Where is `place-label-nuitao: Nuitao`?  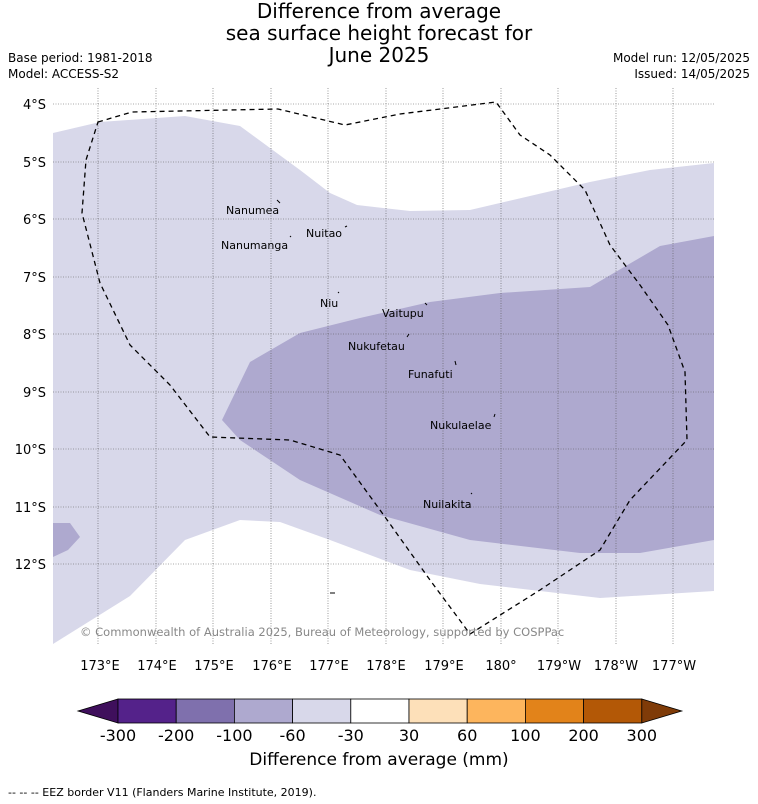
place-label-nuitao: Nuitao is located at coordinates (324, 233).